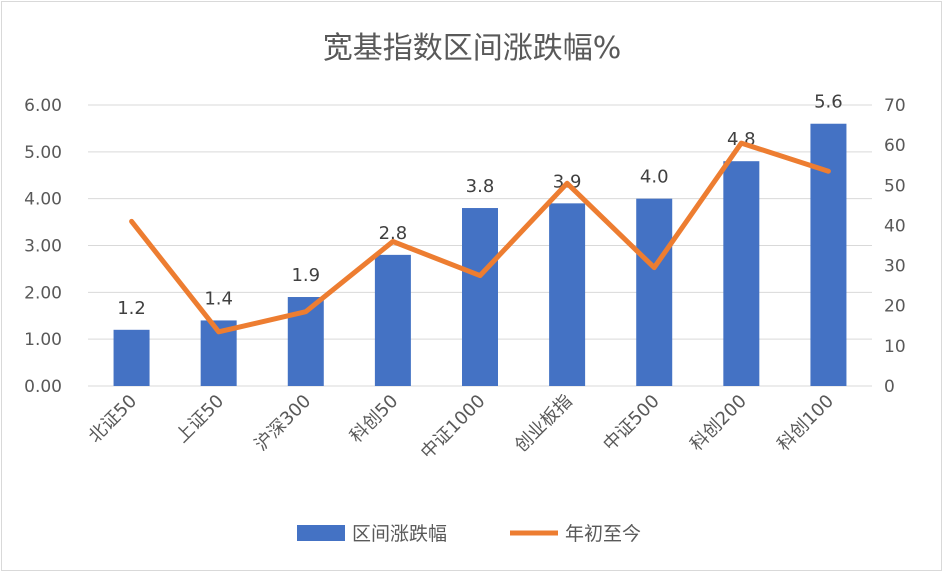 The height and width of the screenshot is (574, 945). I want to click on category-label: 北证50, so click(113, 419).